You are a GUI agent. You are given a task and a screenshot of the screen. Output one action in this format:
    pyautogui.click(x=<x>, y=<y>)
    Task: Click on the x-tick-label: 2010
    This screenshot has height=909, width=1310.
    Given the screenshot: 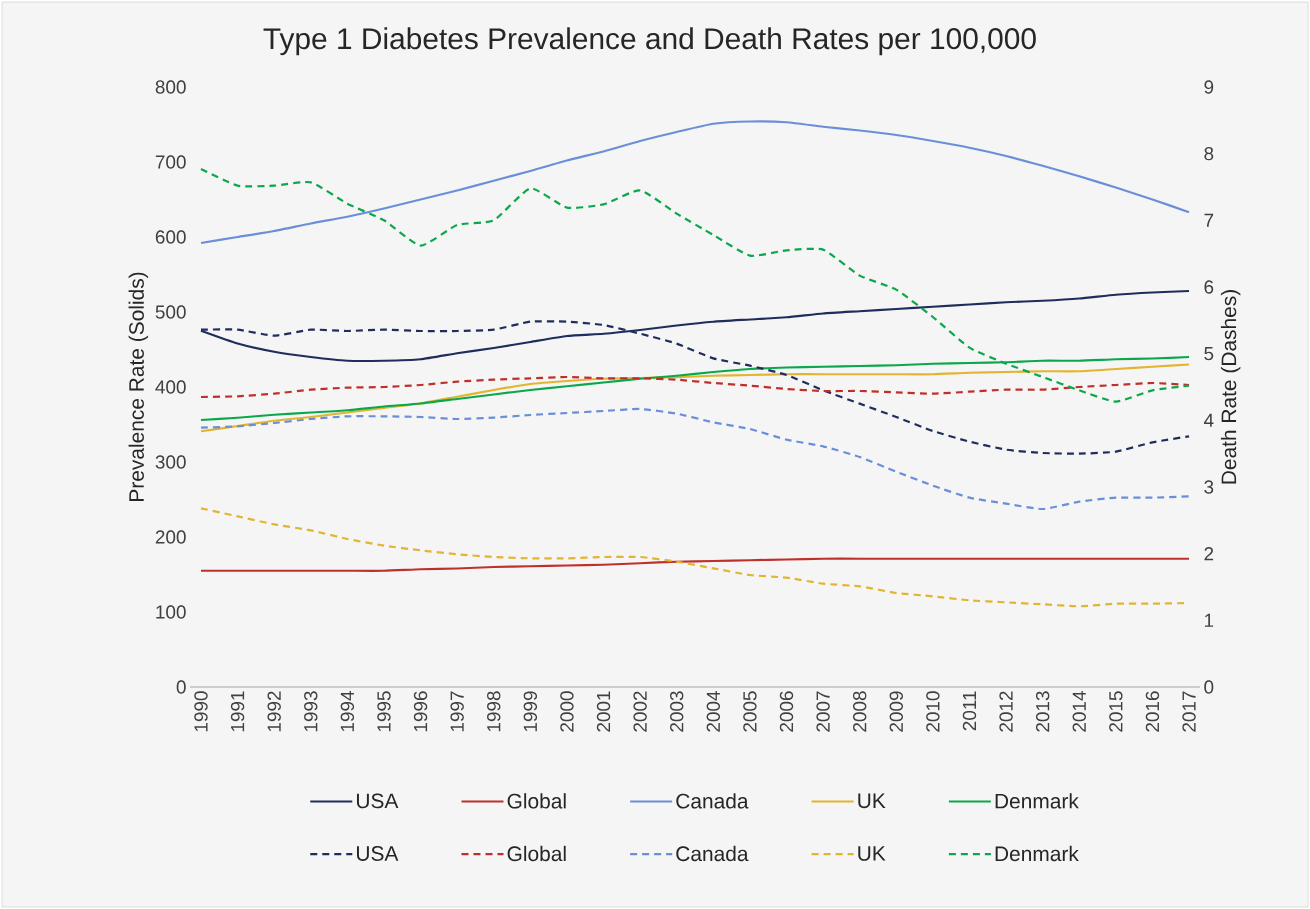 What is the action you would take?
    pyautogui.click(x=933, y=711)
    